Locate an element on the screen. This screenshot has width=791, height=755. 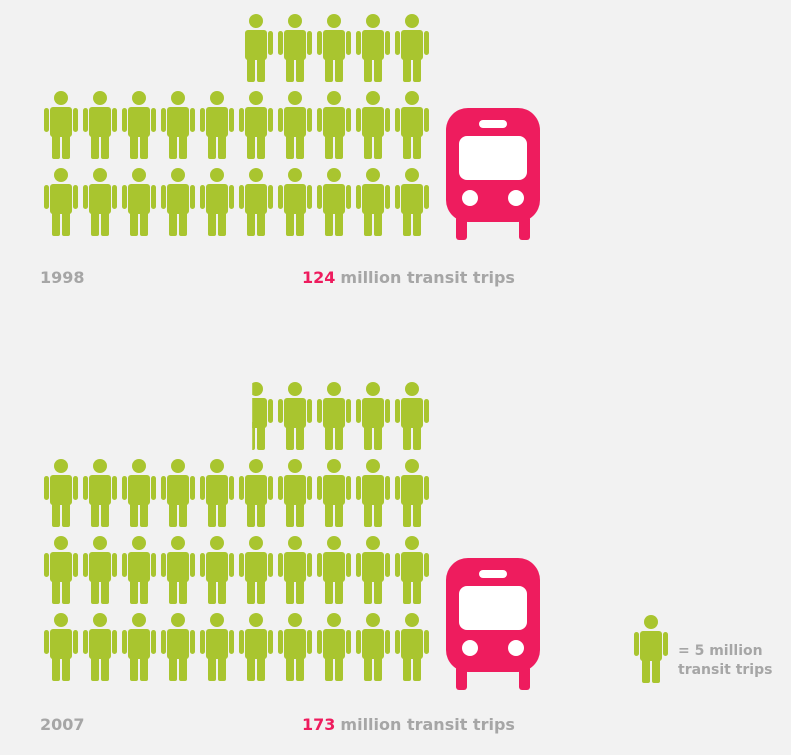
bus-icon is located at coordinates (493, 624).